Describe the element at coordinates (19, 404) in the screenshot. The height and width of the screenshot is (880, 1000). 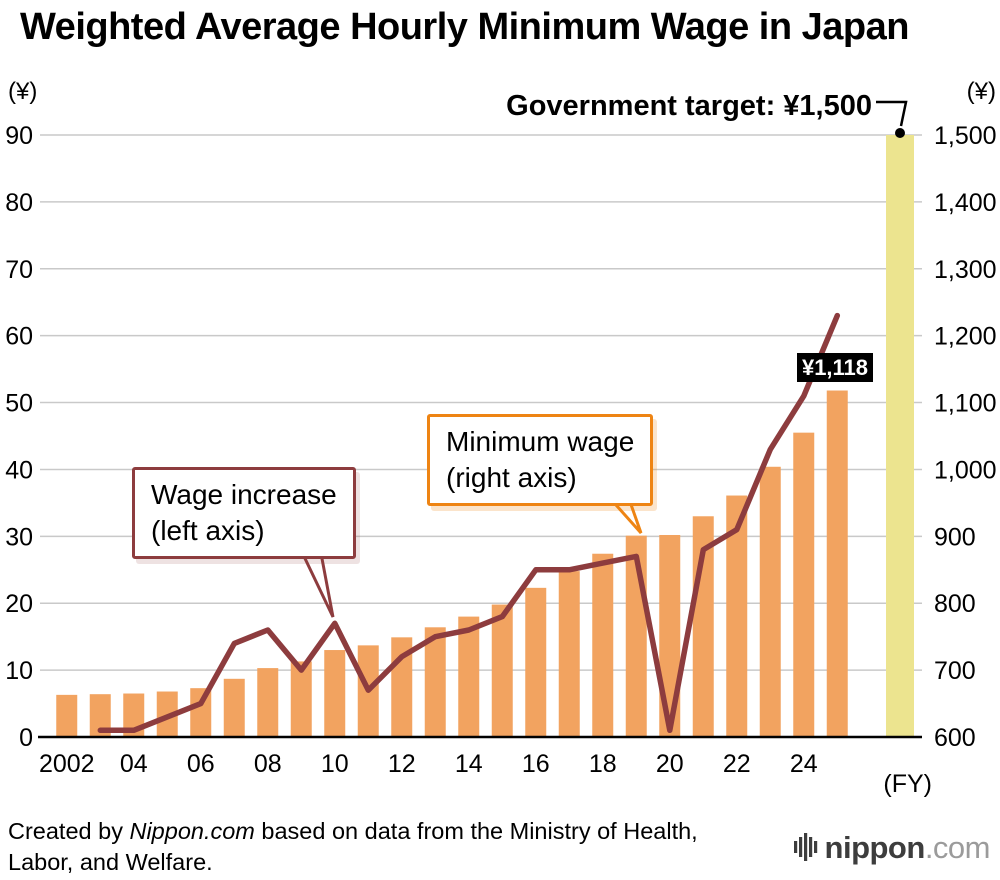
I see `svg-text: 50` at that location.